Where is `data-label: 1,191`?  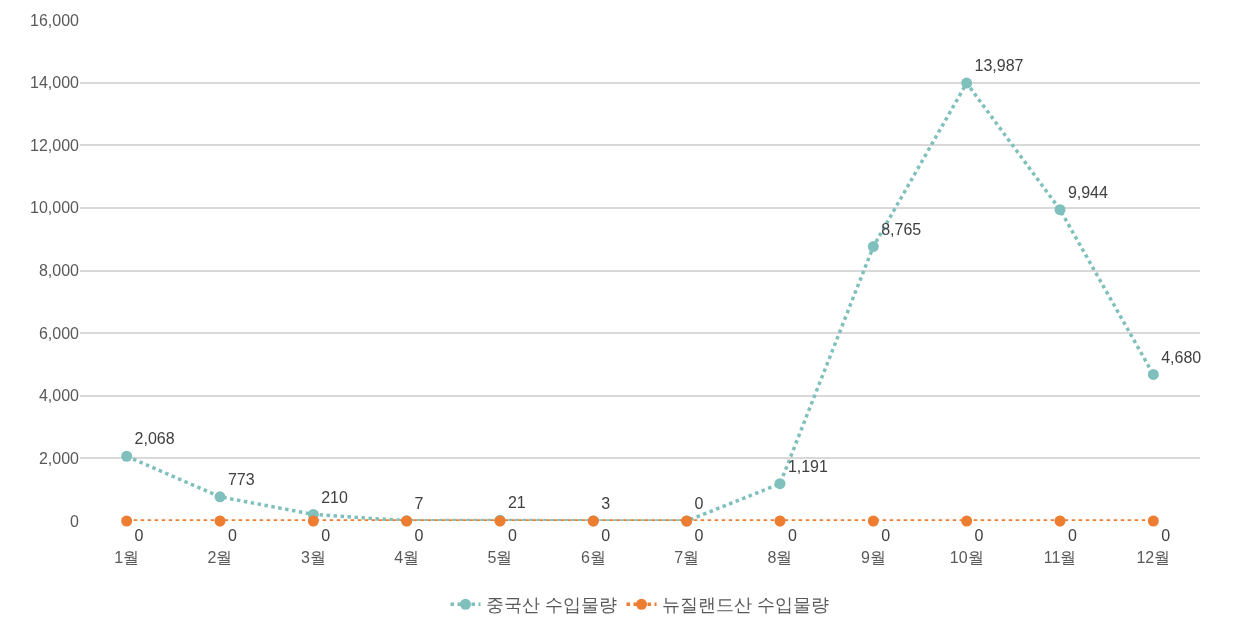
data-label: 1,191 is located at coordinates (808, 466).